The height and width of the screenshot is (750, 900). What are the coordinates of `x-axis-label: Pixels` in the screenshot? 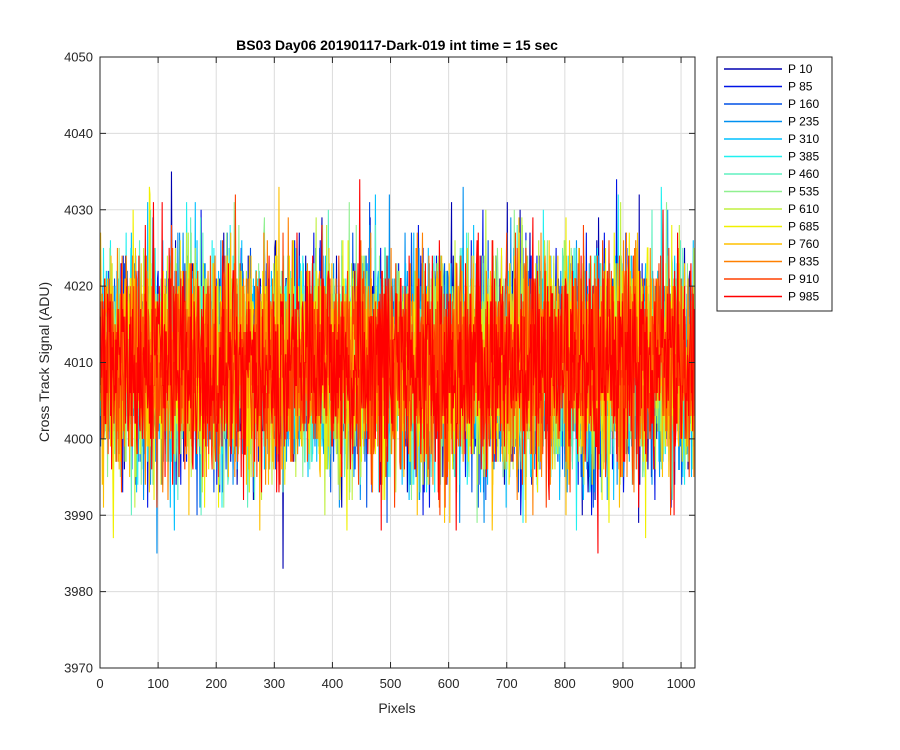 It's located at (396, 708).